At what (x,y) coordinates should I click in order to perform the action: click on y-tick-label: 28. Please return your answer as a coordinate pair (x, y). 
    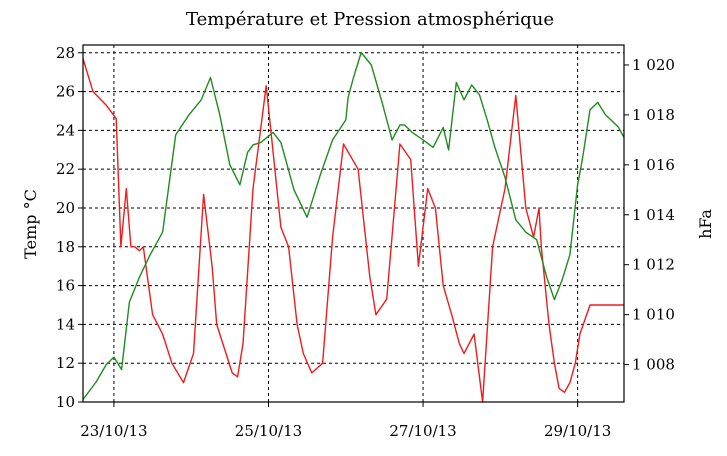
    Looking at the image, I should click on (65, 53).